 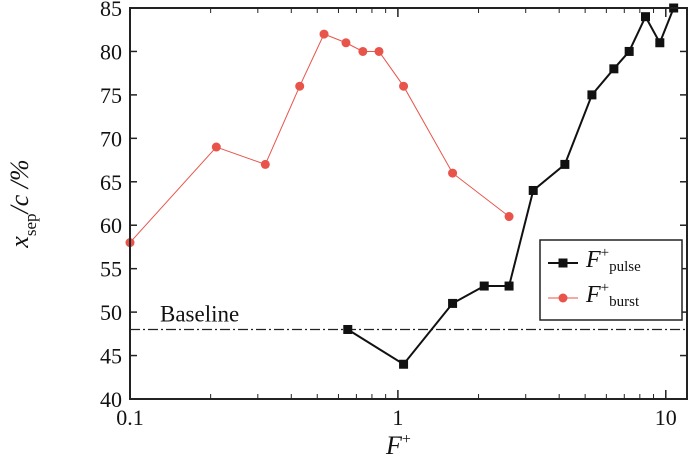 I want to click on legend-label-pulse-sub: pulse, so click(x=625, y=267).